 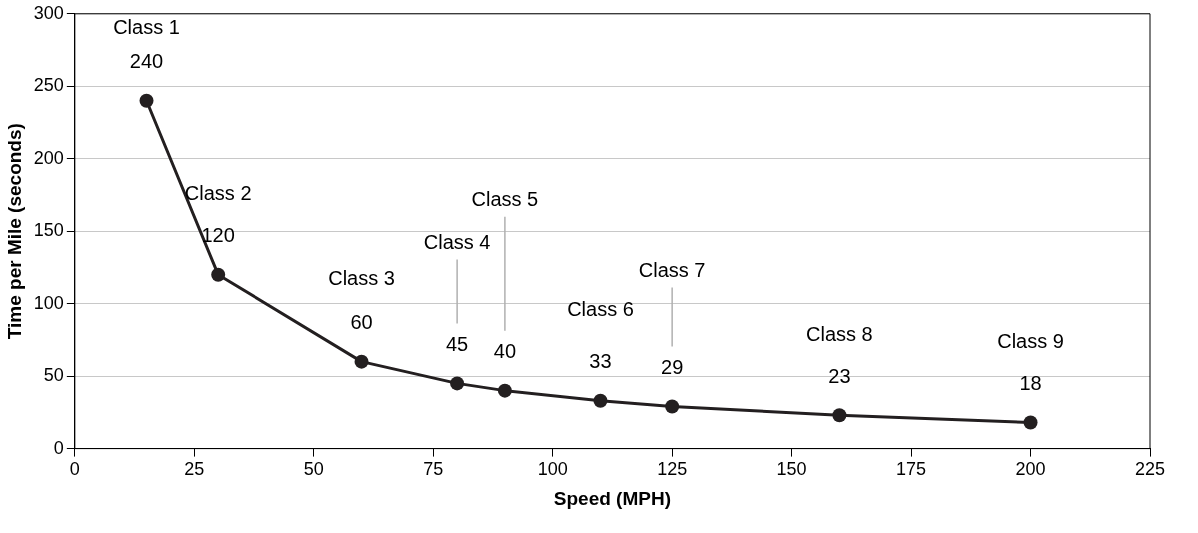 I want to click on annotation: Class 9, so click(x=1030, y=341).